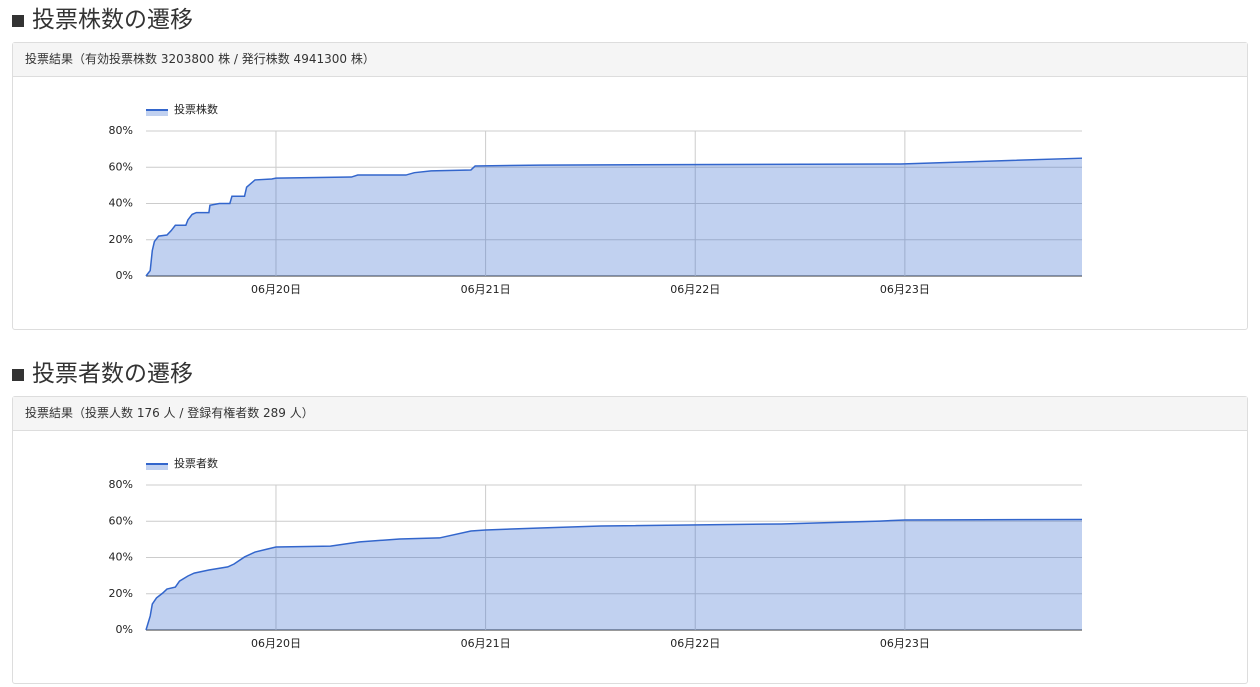 The width and height of the screenshot is (1260, 687). I want to click on legend-label: 投票株数, so click(196, 109).